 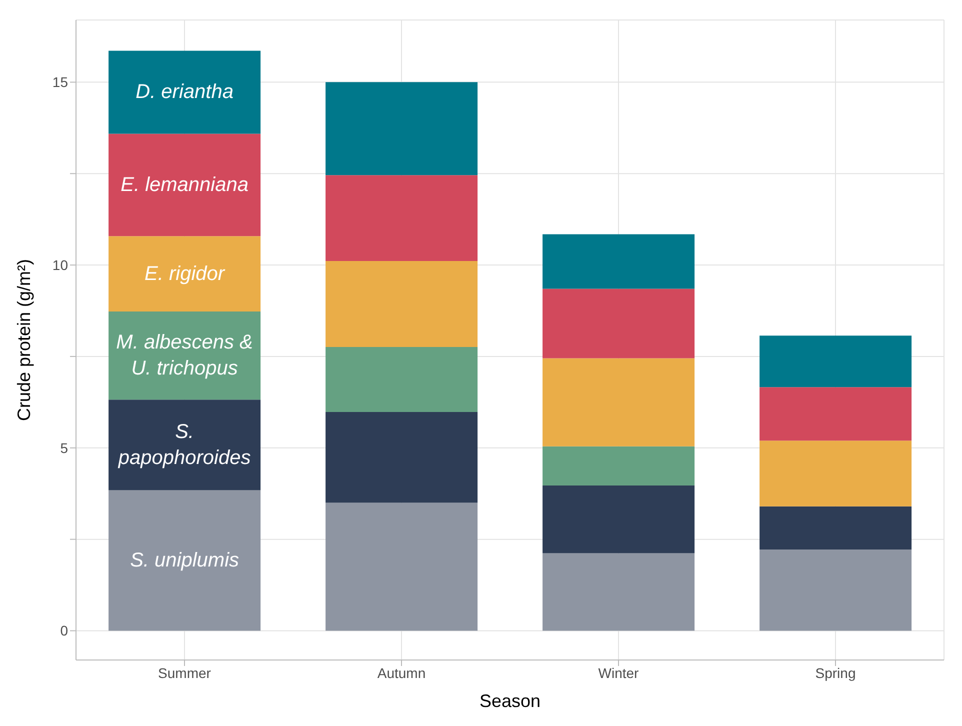 What do you see at coordinates (401, 672) in the screenshot?
I see `x-tick-label: Autumn` at bounding box center [401, 672].